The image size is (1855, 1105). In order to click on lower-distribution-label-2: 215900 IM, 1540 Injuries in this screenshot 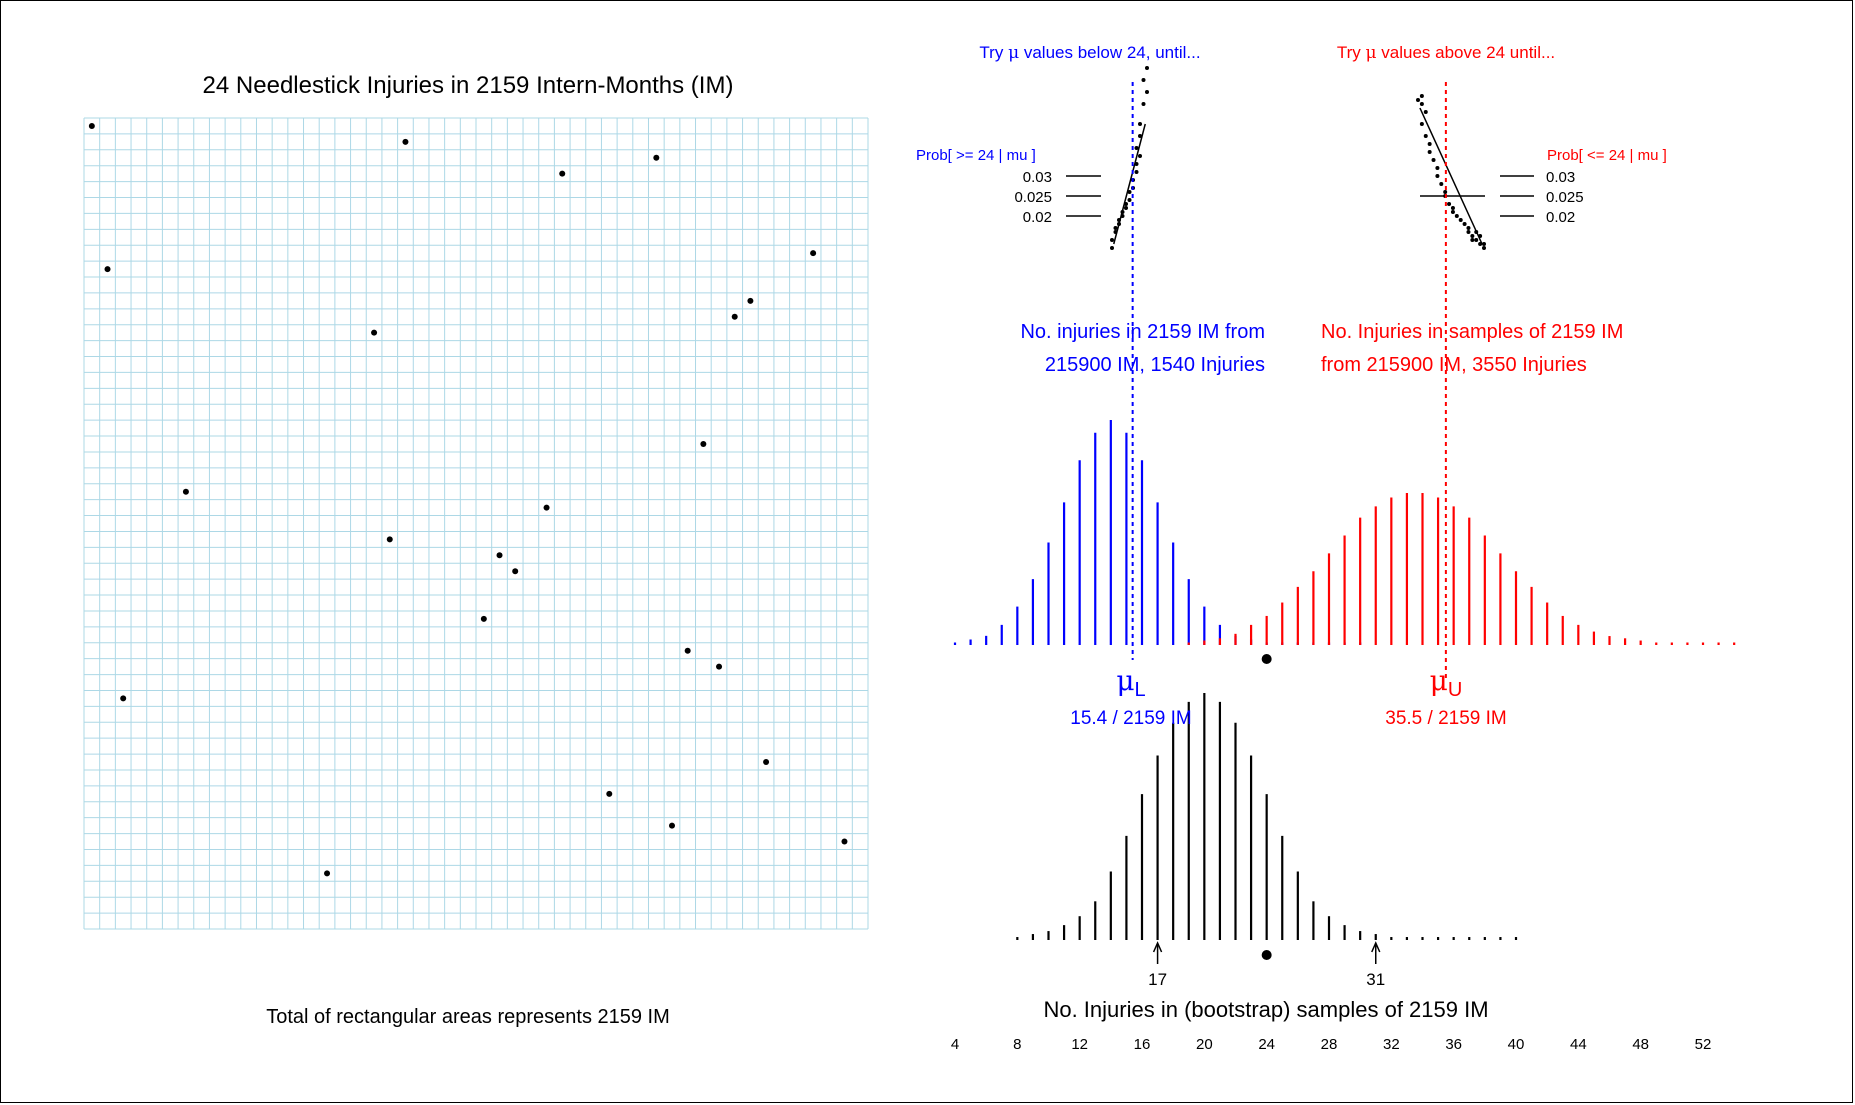, I will do `click(1155, 365)`.